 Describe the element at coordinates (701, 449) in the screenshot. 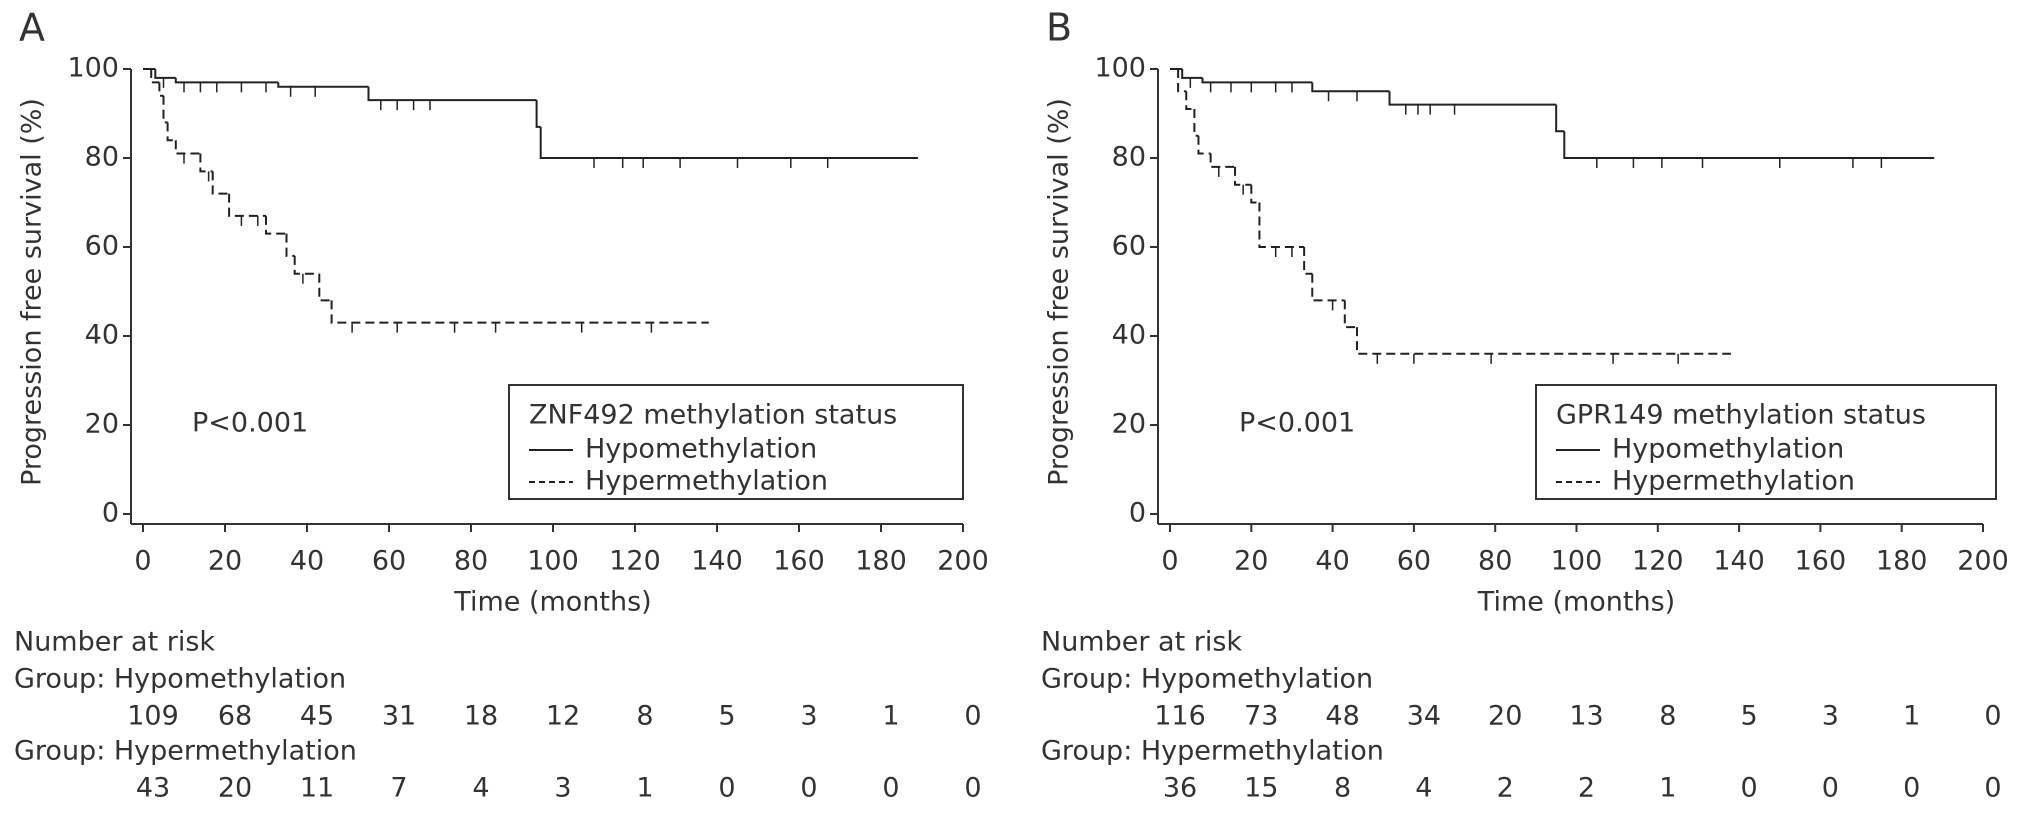

I see `legend-label: Hypomethylation` at that location.